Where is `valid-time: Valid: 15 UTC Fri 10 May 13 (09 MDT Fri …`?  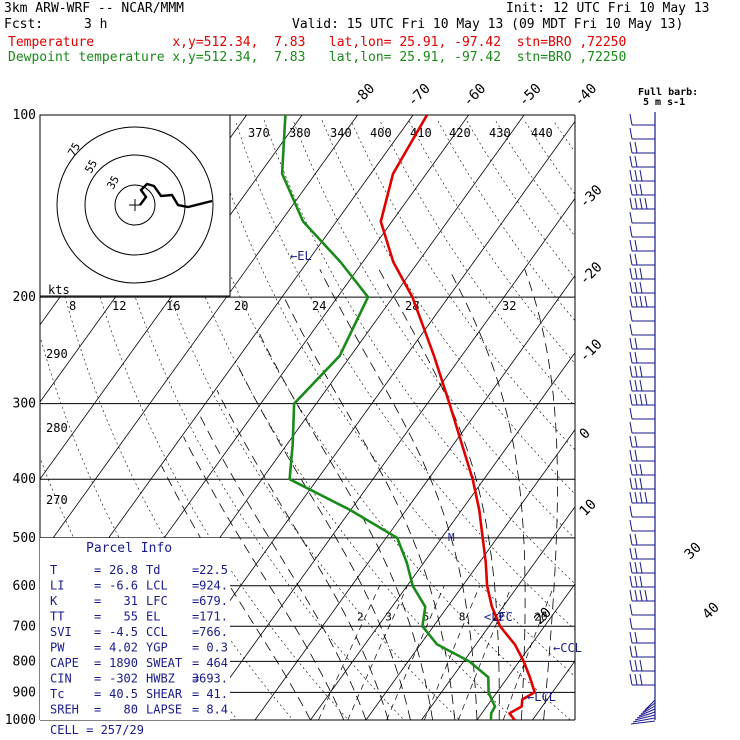 valid-time: Valid: 15 UTC Fri 10 May 13 (09 MDT Fri … is located at coordinates (488, 24).